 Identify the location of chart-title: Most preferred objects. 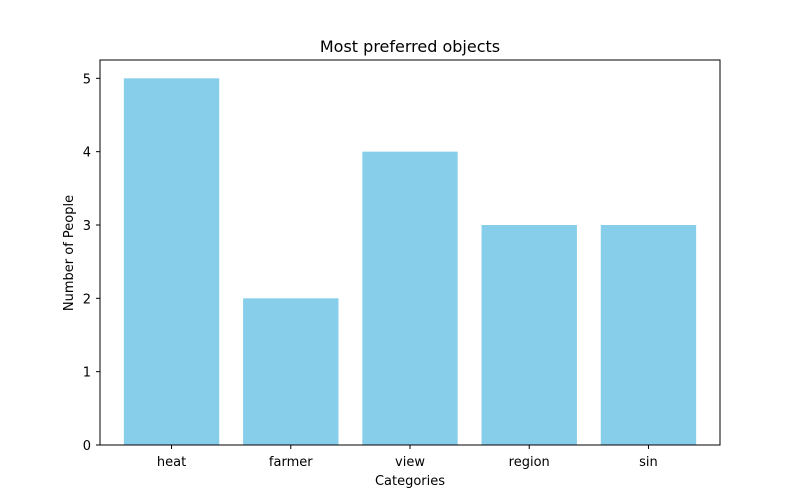
(410, 46).